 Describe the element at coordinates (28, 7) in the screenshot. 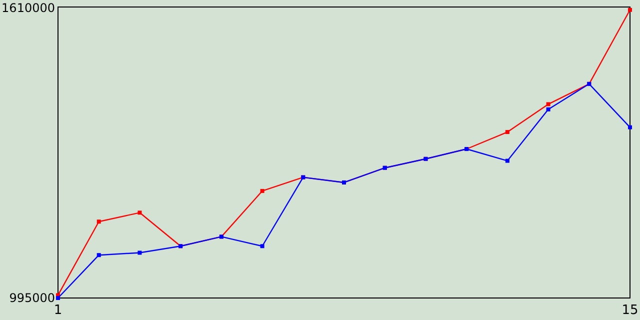

I see `y-tick-label: 1610000` at that location.